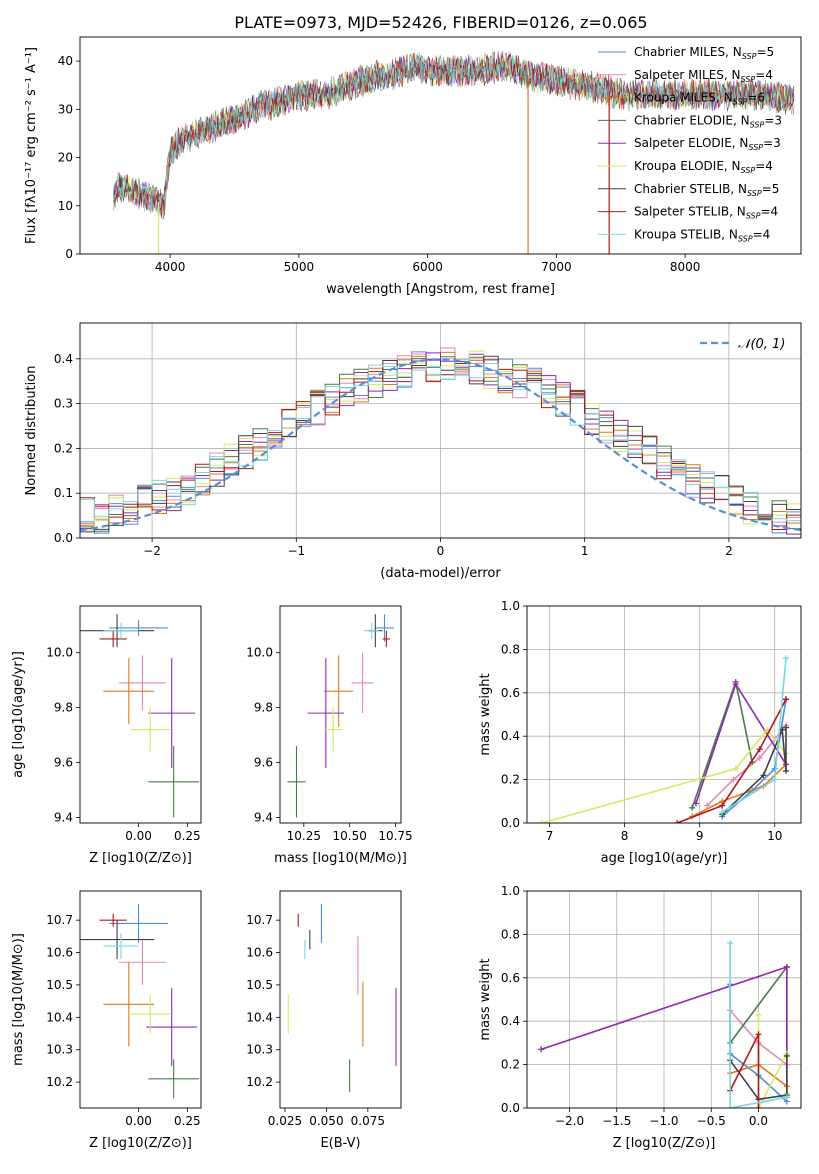 The width and height of the screenshot is (819, 1174). What do you see at coordinates (296, 551) in the screenshot?
I see `x-tick-label: −1` at bounding box center [296, 551].